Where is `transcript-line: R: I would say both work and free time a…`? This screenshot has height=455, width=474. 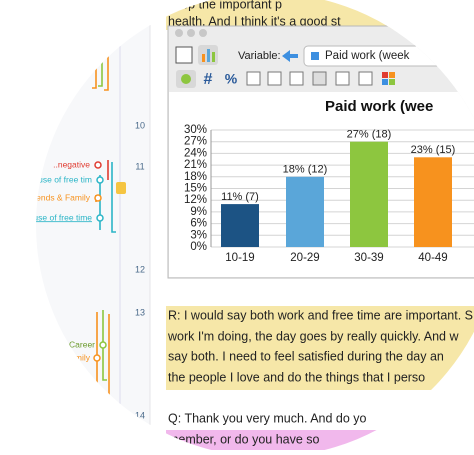 transcript-line: R: I would say both work and free time a… is located at coordinates (320, 315).